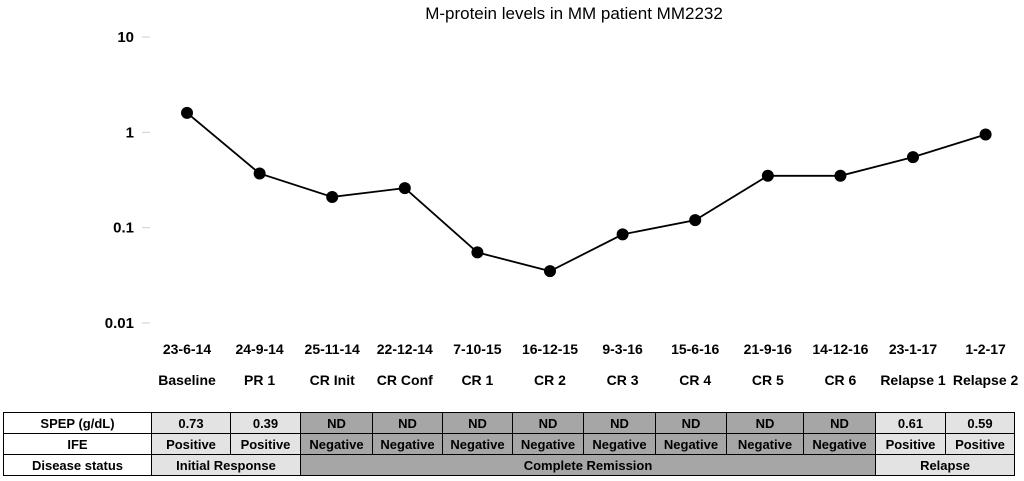  Describe the element at coordinates (695, 380) in the screenshot. I see `x-category-label: CR 4` at that location.